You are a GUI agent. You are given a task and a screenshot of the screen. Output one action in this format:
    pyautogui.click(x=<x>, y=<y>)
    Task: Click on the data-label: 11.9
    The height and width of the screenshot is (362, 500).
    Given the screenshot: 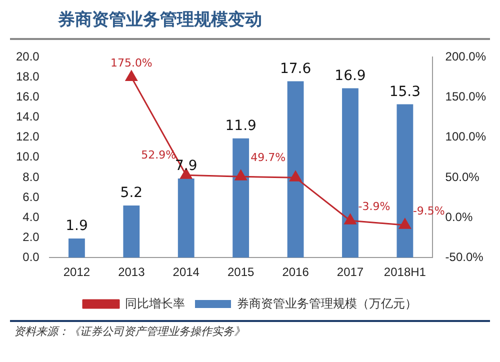 What is the action you would take?
    pyautogui.click(x=240, y=126)
    